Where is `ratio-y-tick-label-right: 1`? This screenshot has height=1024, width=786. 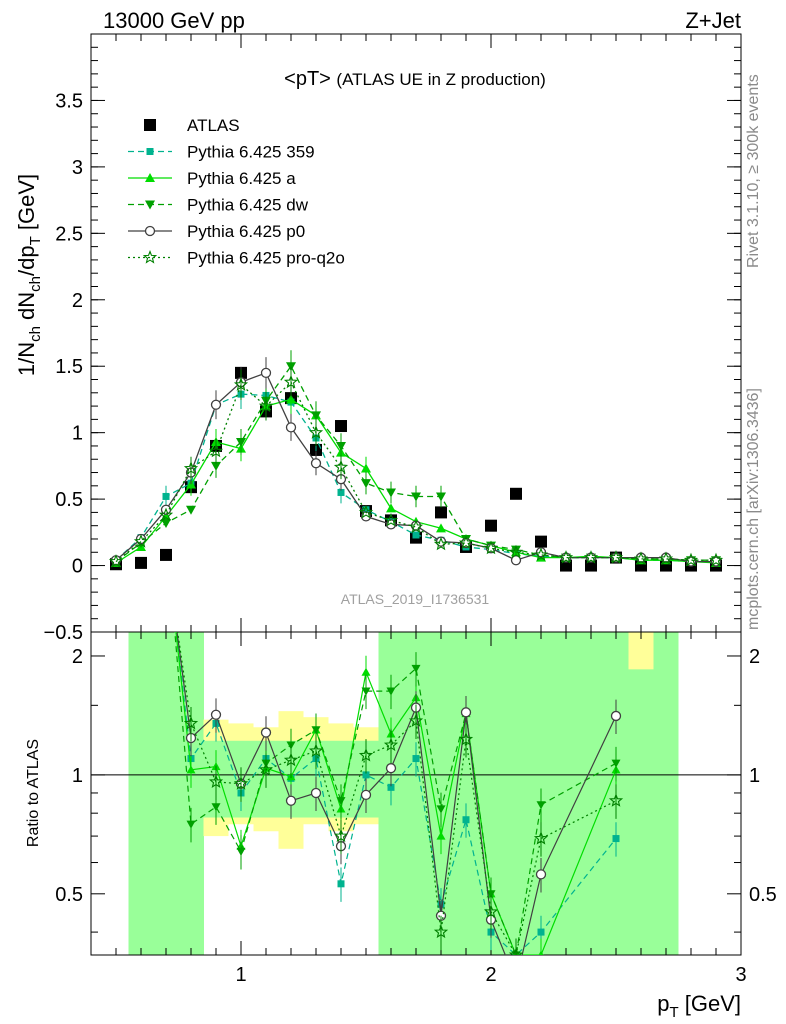 ratio-y-tick-label-right: 1 is located at coordinates (754, 776).